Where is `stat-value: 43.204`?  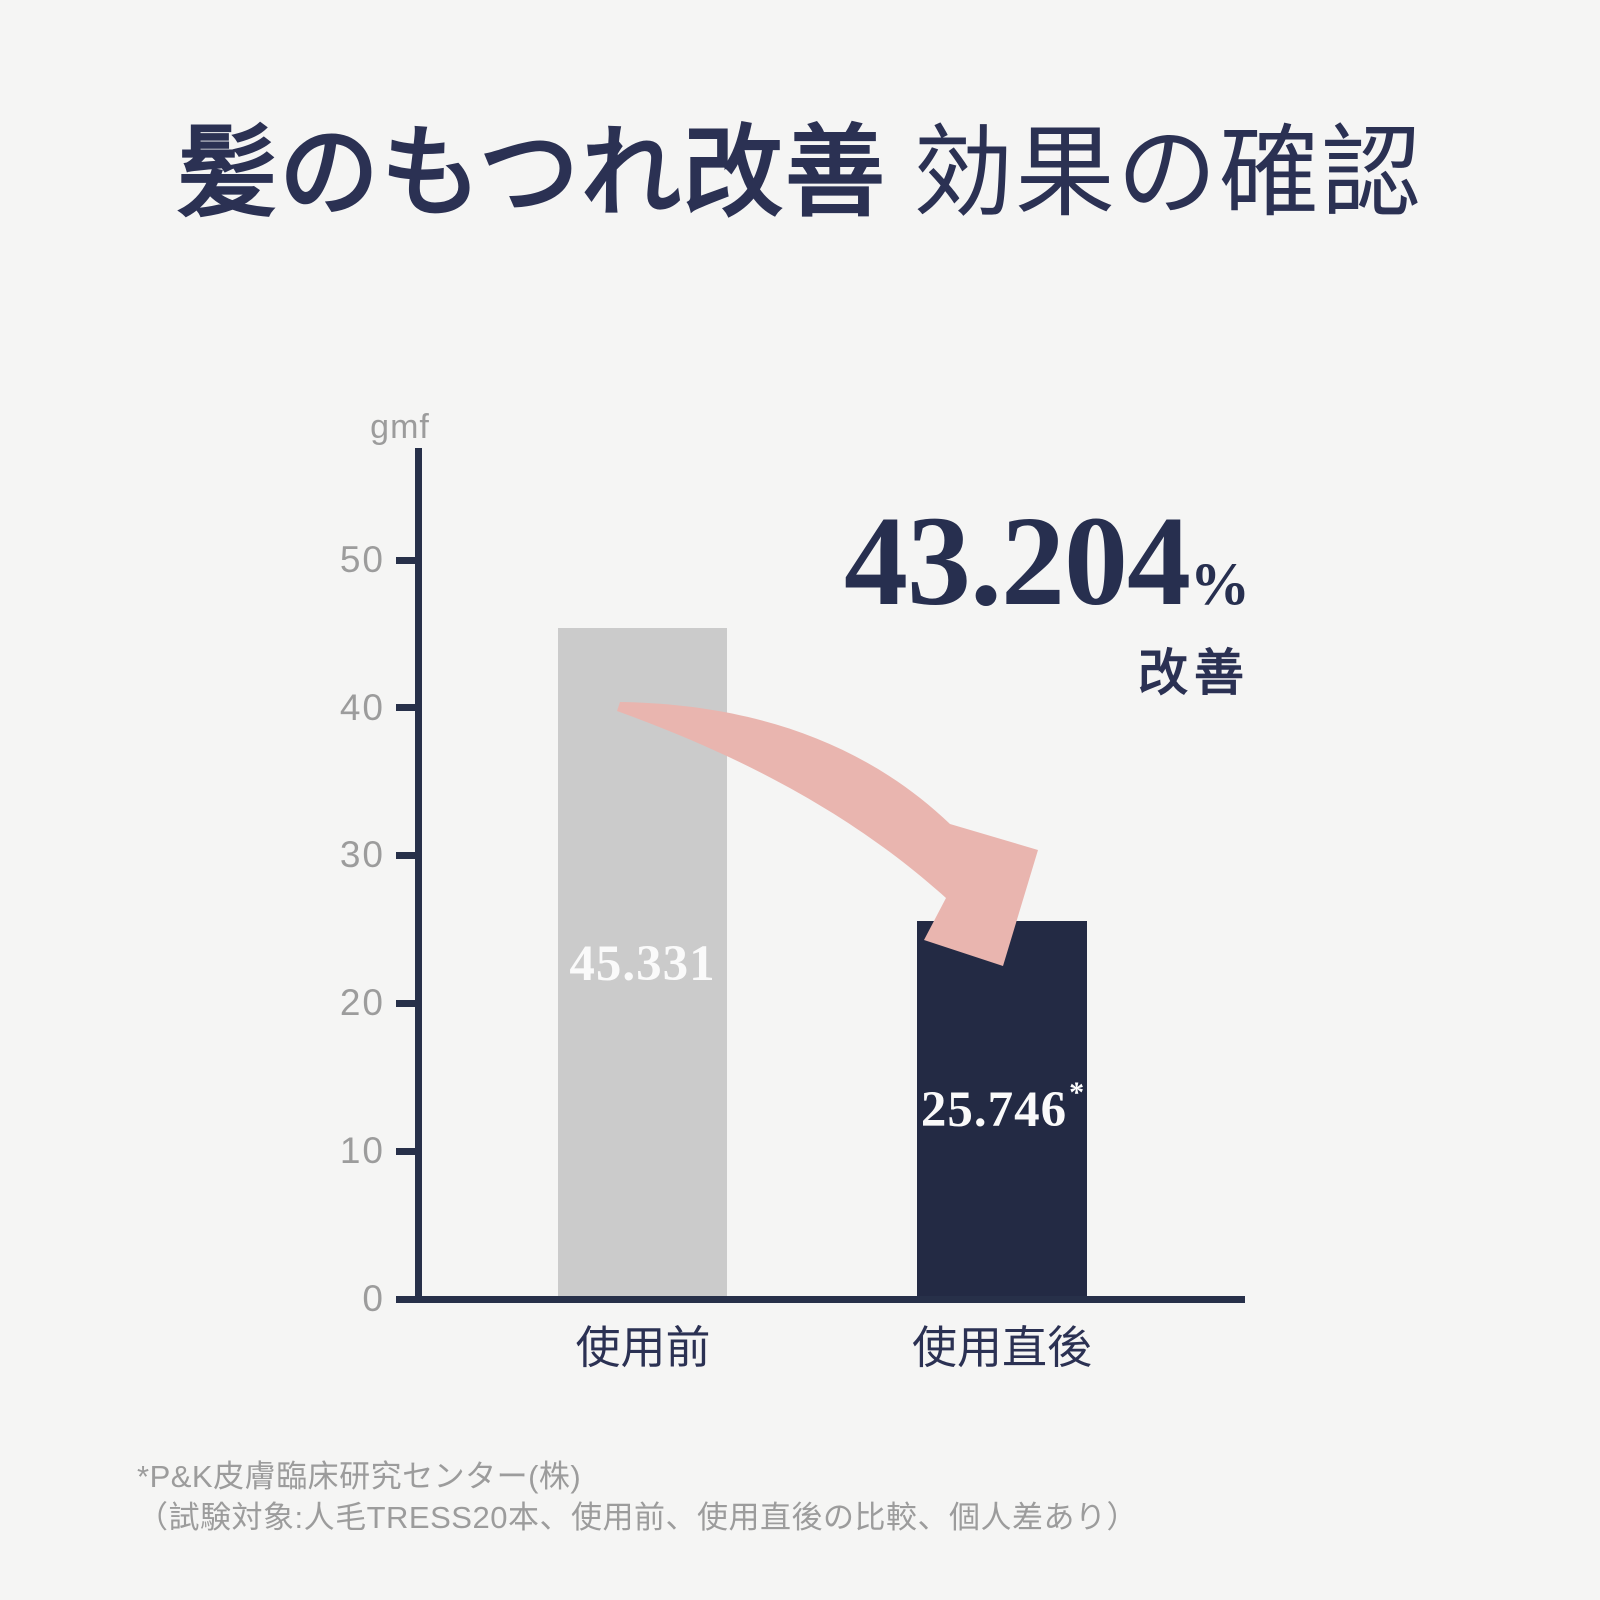
stat-value: 43.204 is located at coordinates (1017, 561).